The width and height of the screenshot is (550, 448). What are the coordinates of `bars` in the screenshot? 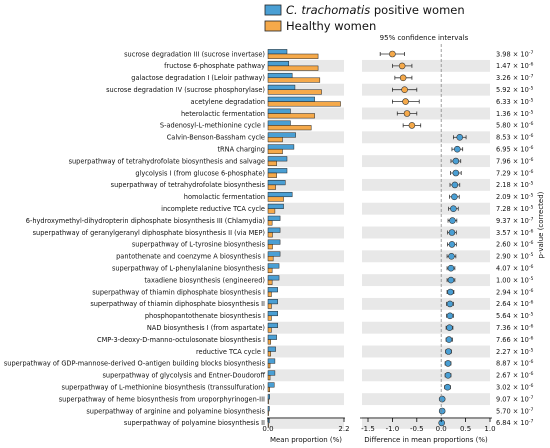 It's located at (304, 238).